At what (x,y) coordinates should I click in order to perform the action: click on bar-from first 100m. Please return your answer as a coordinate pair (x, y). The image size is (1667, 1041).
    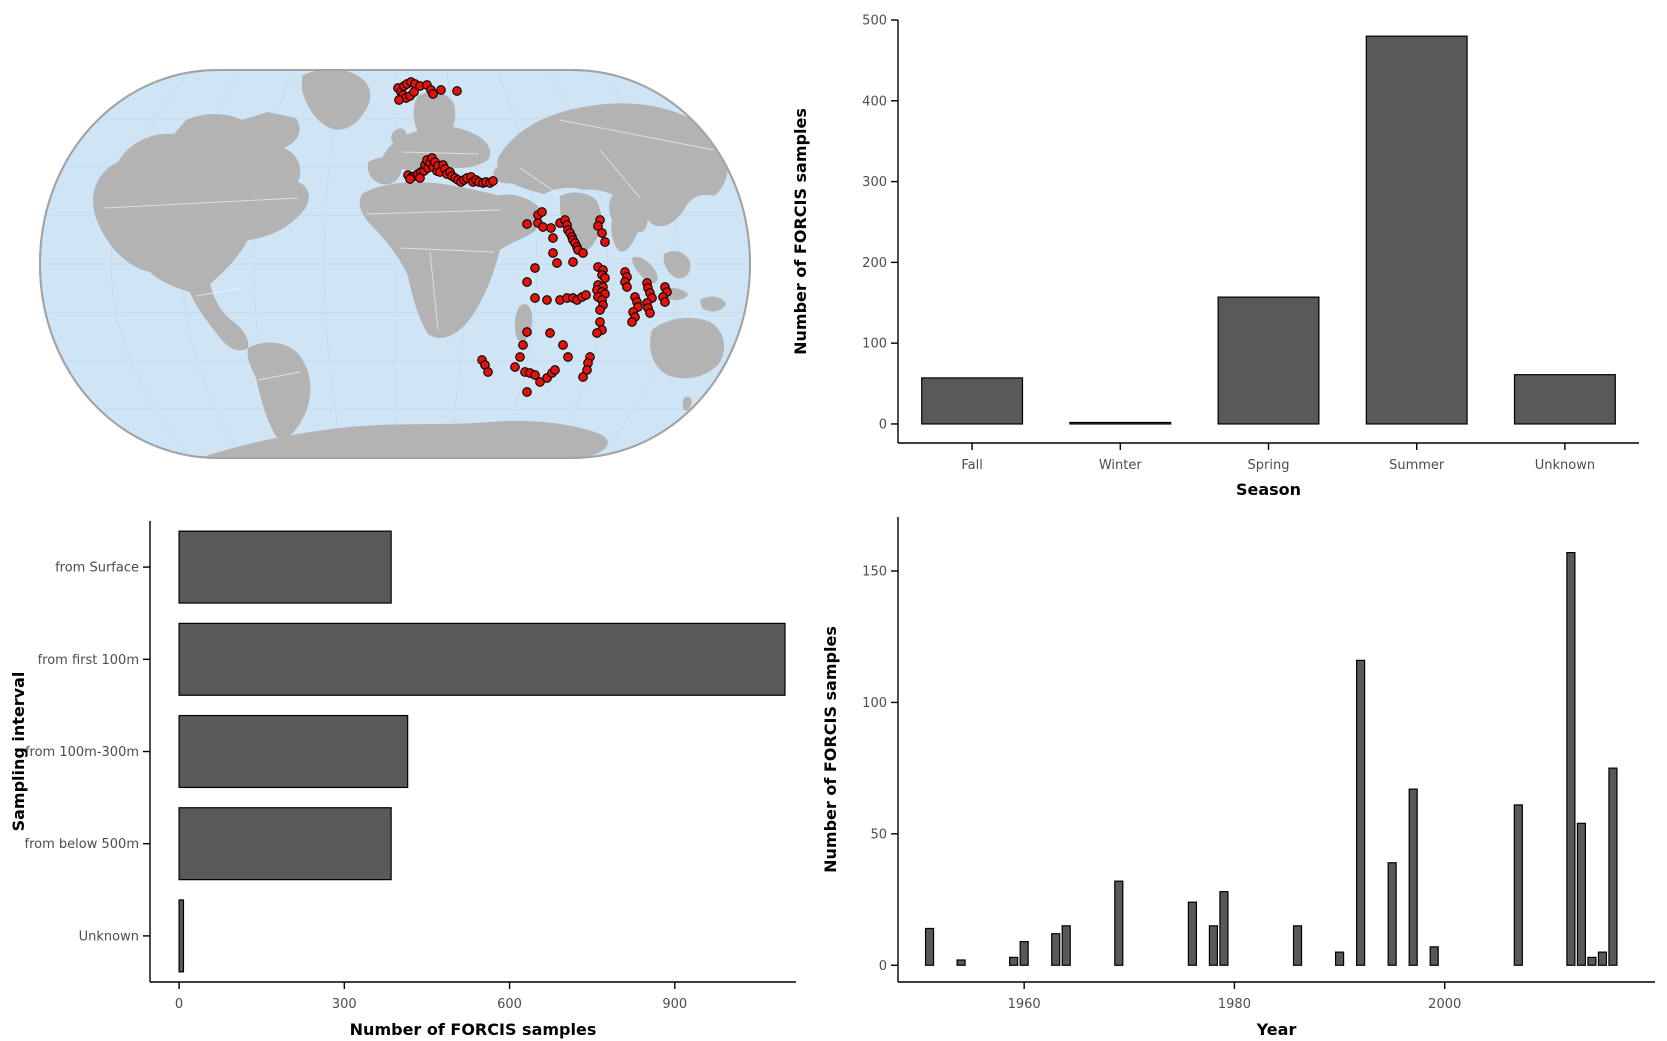
    Looking at the image, I should click on (482, 659).